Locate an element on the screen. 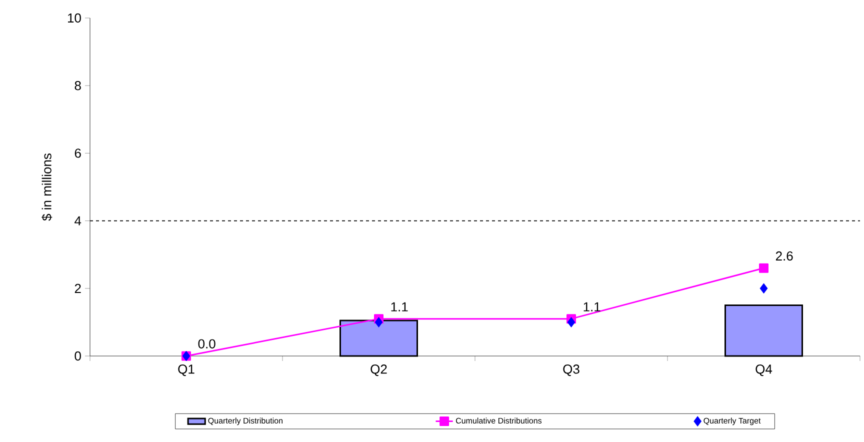 The height and width of the screenshot is (442, 864). x-tick-label: Q2 is located at coordinates (378, 370).